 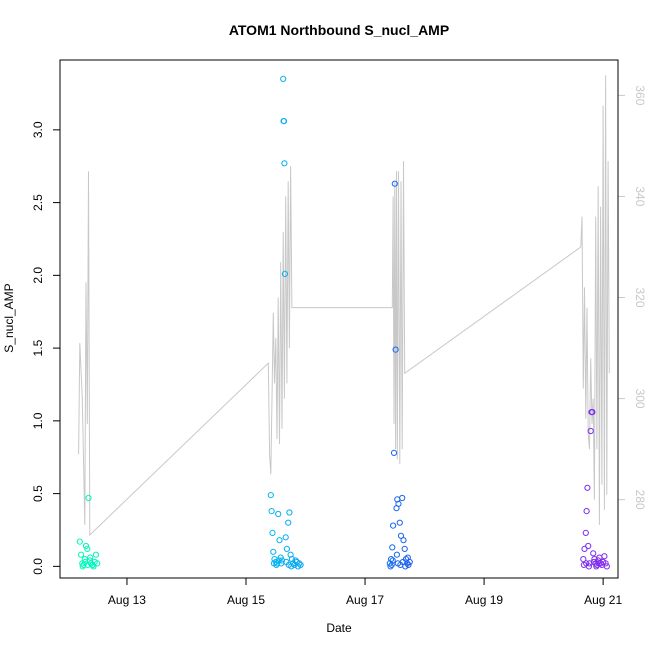 What do you see at coordinates (38, 129) in the screenshot?
I see `y-tick-label: 3.0` at bounding box center [38, 129].